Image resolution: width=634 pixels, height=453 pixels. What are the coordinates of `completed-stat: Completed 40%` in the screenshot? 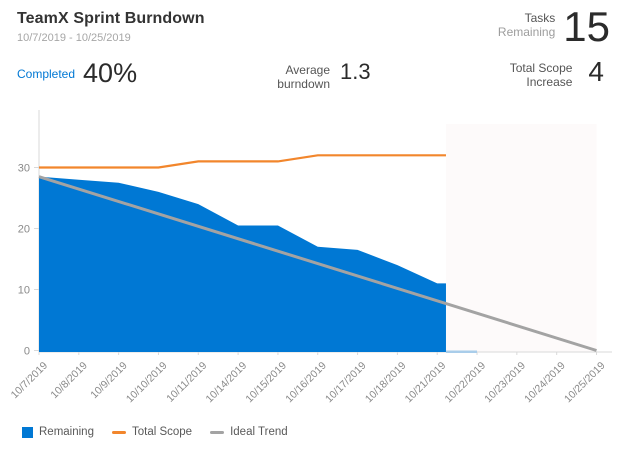 It's located at (77, 73).